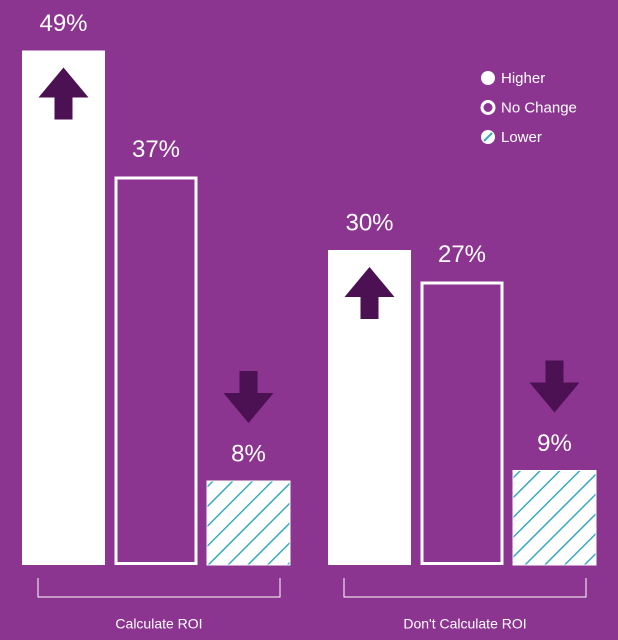 The width and height of the screenshot is (618, 640). Describe the element at coordinates (554, 443) in the screenshot. I see `value-label: 9%` at that location.